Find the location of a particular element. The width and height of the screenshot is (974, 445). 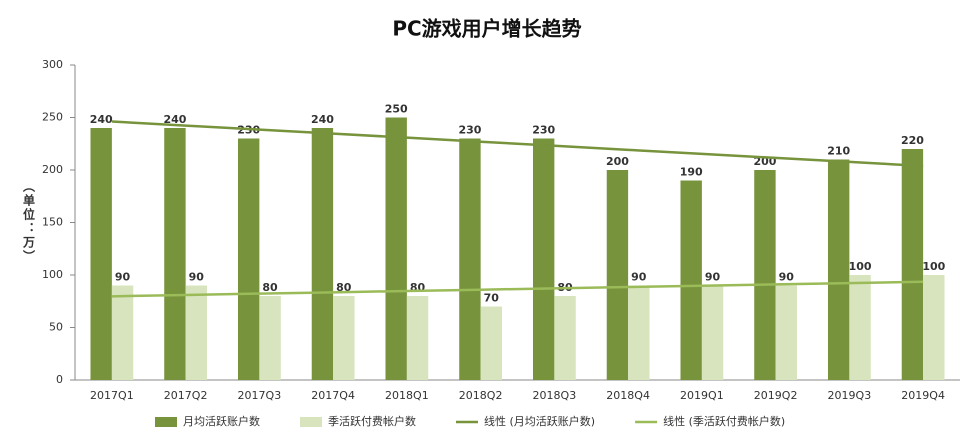

value-label: 200 is located at coordinates (617, 161).